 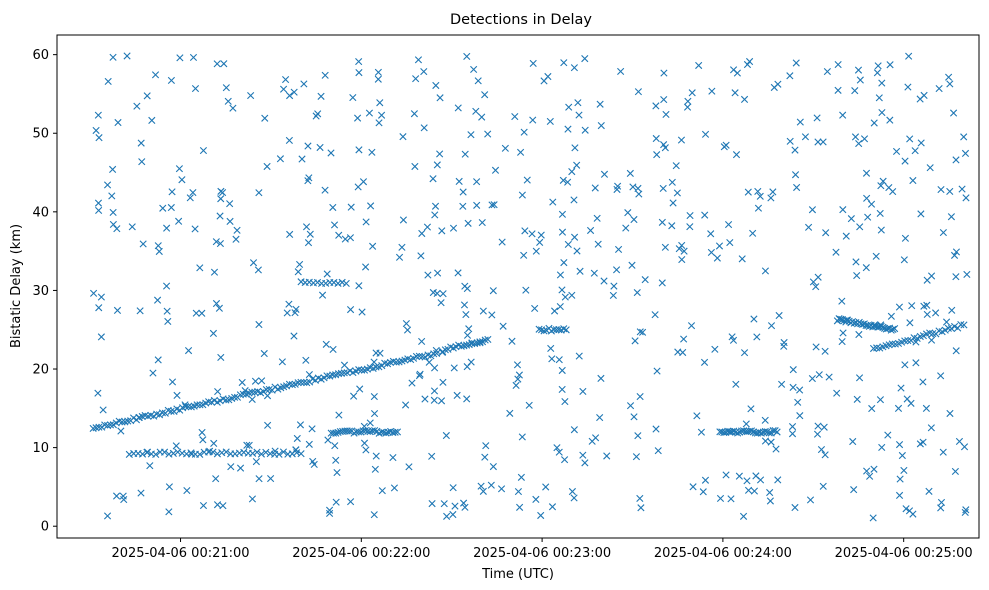 What do you see at coordinates (16, 286) in the screenshot?
I see `y-axis-label: Bistatic Delay (km)` at bounding box center [16, 286].